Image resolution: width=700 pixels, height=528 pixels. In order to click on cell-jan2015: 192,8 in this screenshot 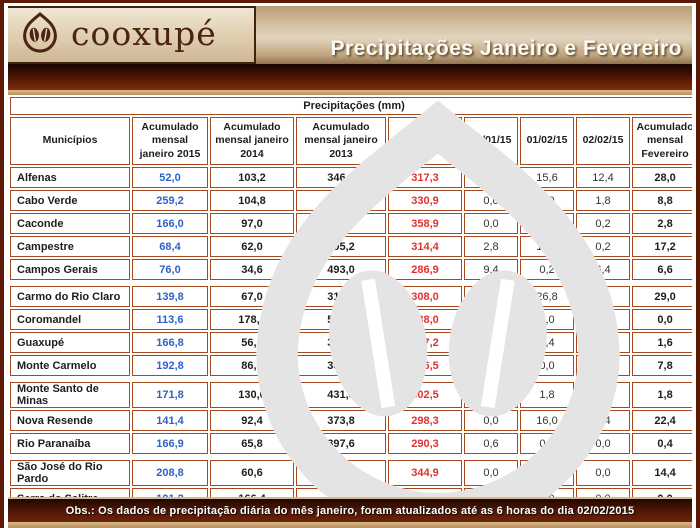, I will do `click(170, 365)`.